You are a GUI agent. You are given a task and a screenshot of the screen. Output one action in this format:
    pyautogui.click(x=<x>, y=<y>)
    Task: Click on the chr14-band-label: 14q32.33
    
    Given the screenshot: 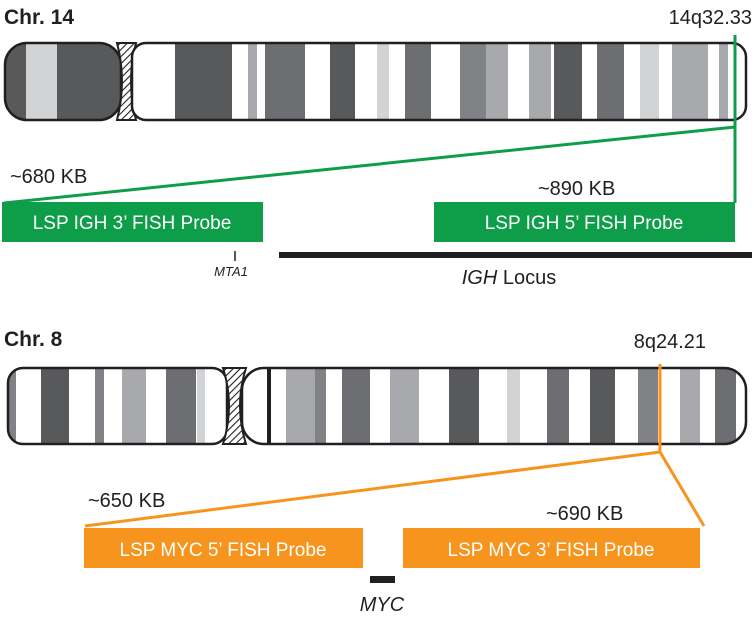 What is the action you would take?
    pyautogui.click(x=710, y=18)
    